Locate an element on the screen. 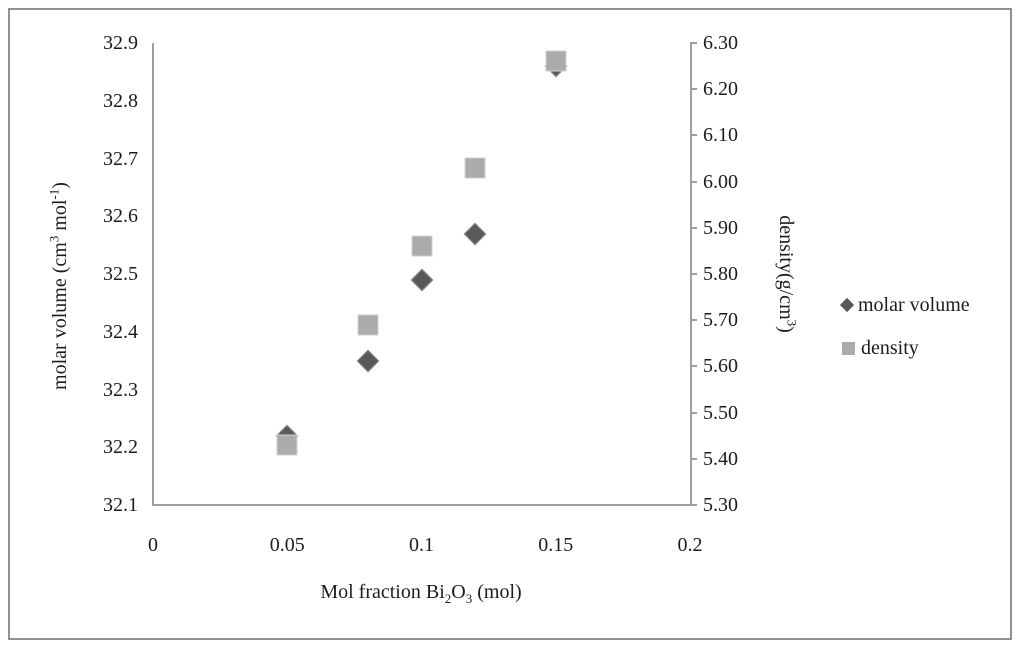  ytitle-left-text: ) is located at coordinates (60, 185).